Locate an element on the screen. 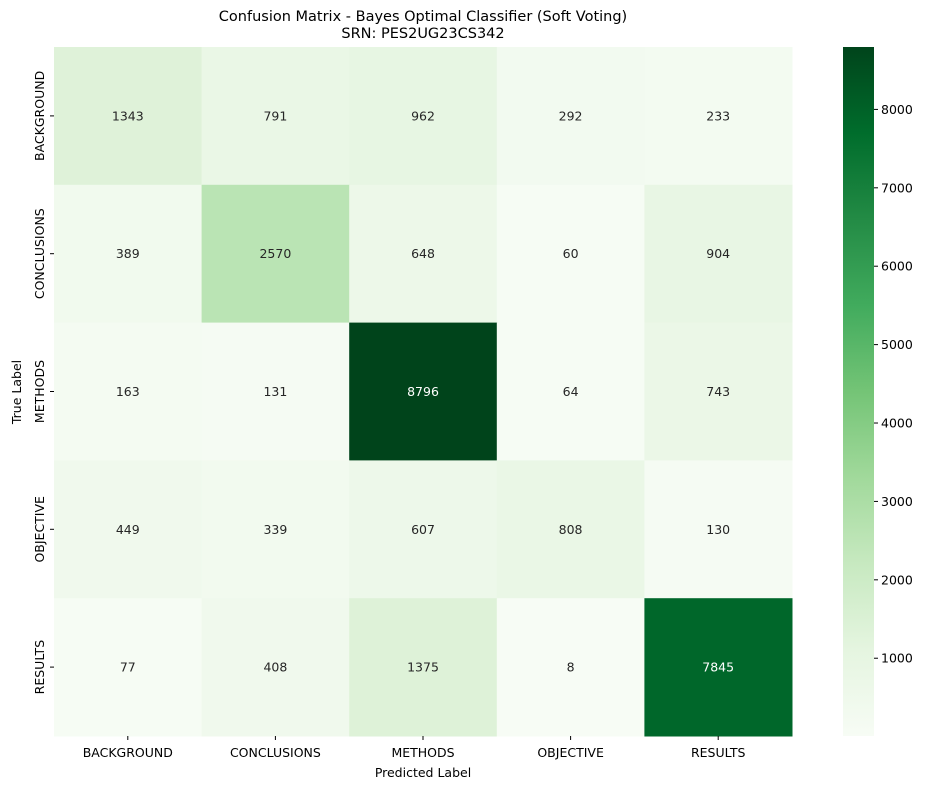 The image size is (930, 790). cell-value-label: 8 is located at coordinates (571, 667).